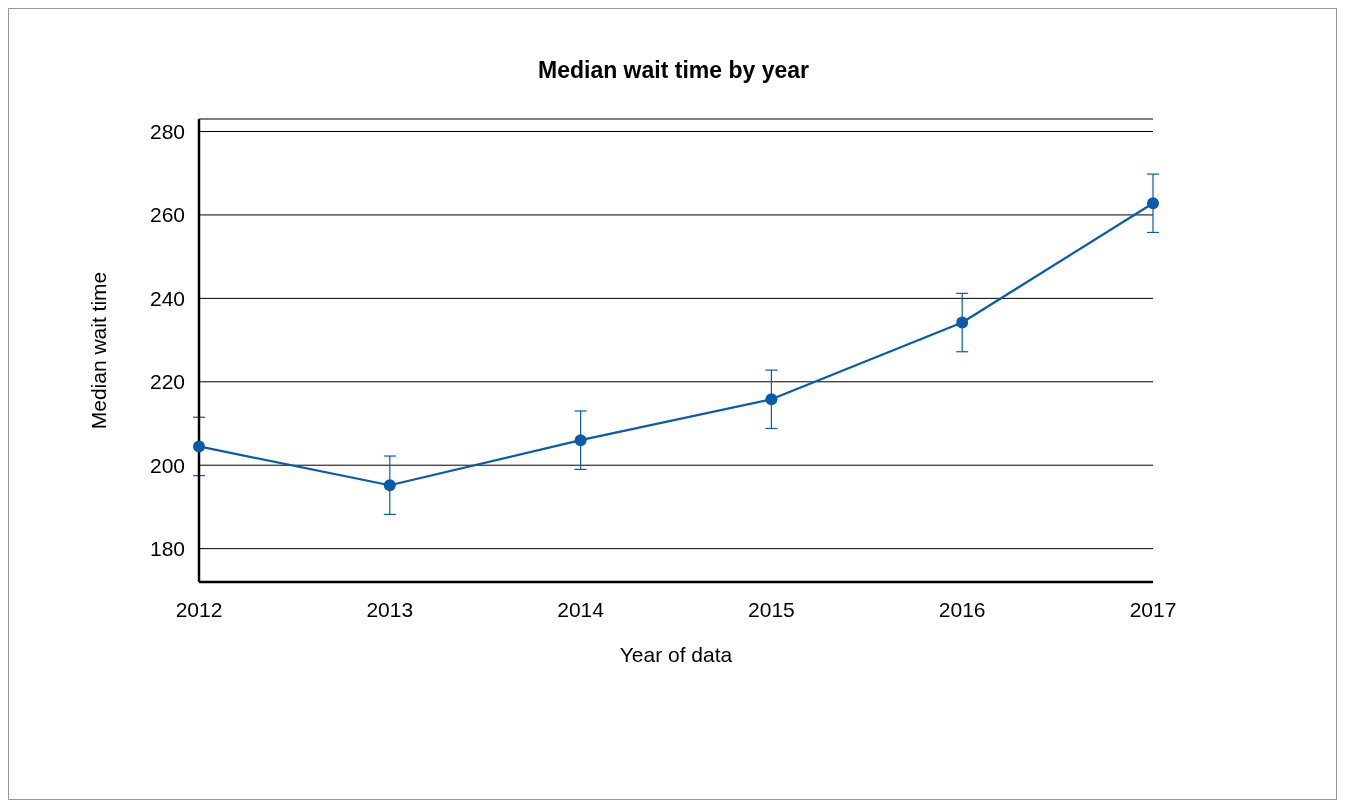 This screenshot has height=808, width=1345. What do you see at coordinates (167, 465) in the screenshot?
I see `y-tick-label: 200` at bounding box center [167, 465].